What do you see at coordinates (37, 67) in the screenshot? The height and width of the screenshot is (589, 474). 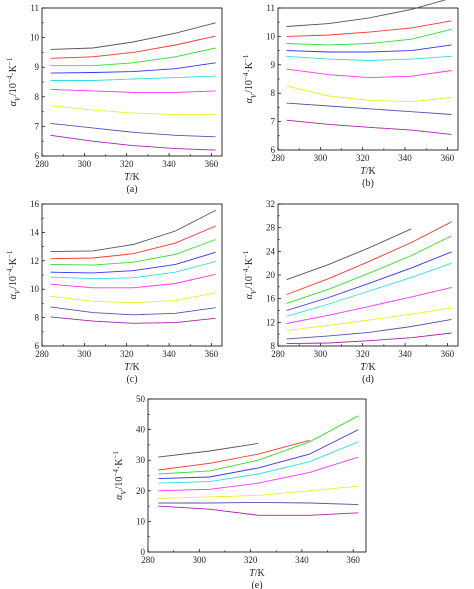 I see `y-tick-label: 9` at bounding box center [37, 67].